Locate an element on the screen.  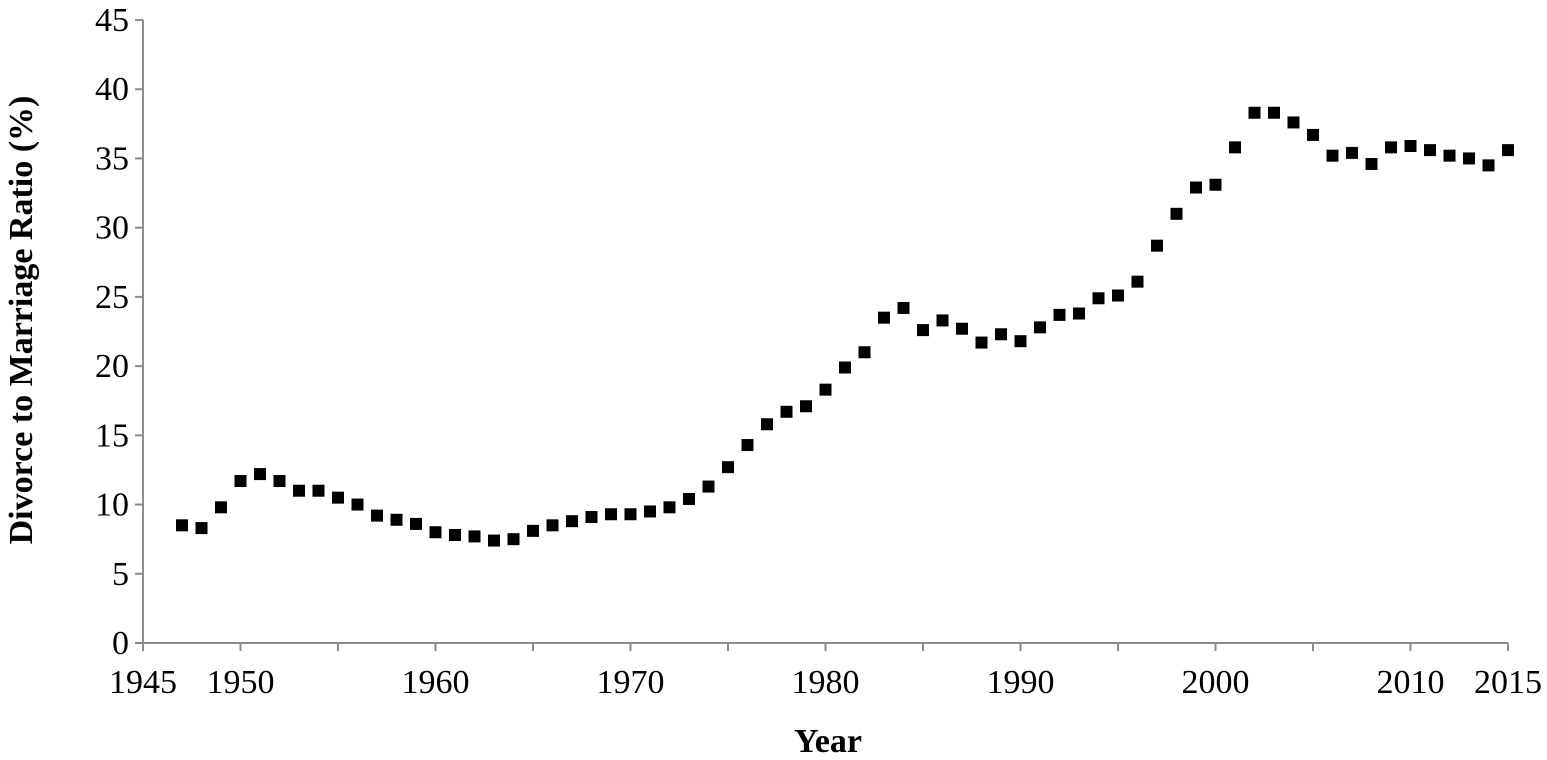
y-tick-label: 0 is located at coordinates (120, 643).